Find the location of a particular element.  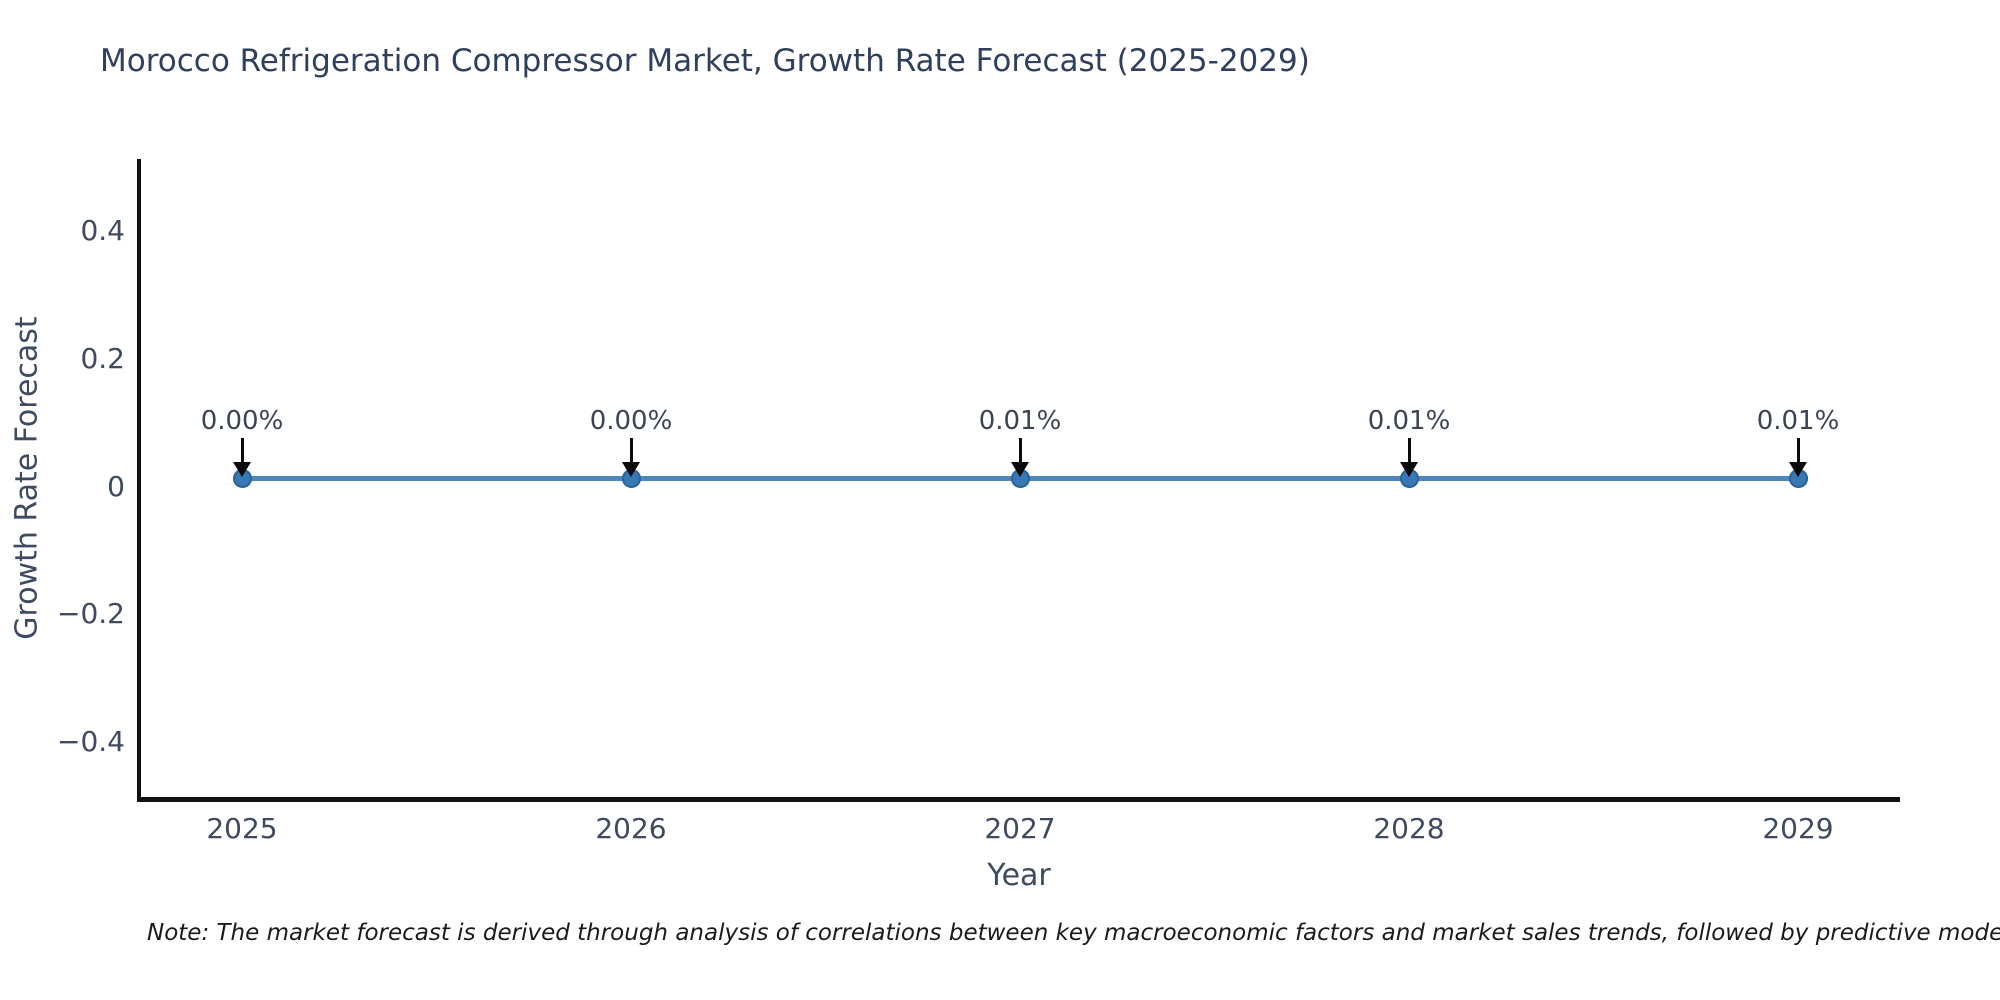

y-tick-label: 0.4 is located at coordinates (102, 230).